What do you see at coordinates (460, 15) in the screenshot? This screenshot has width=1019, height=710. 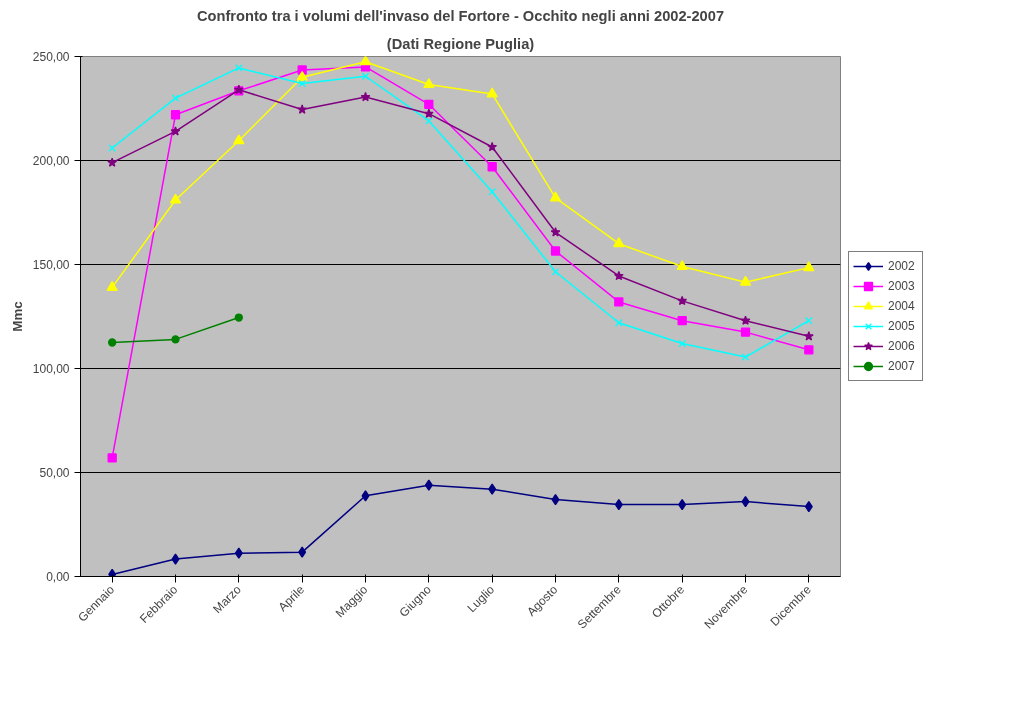 I see `chart-title: Confronto tra i volumi dell'invaso del Fortore - Occhito negli anni 2002-2007` at bounding box center [460, 15].